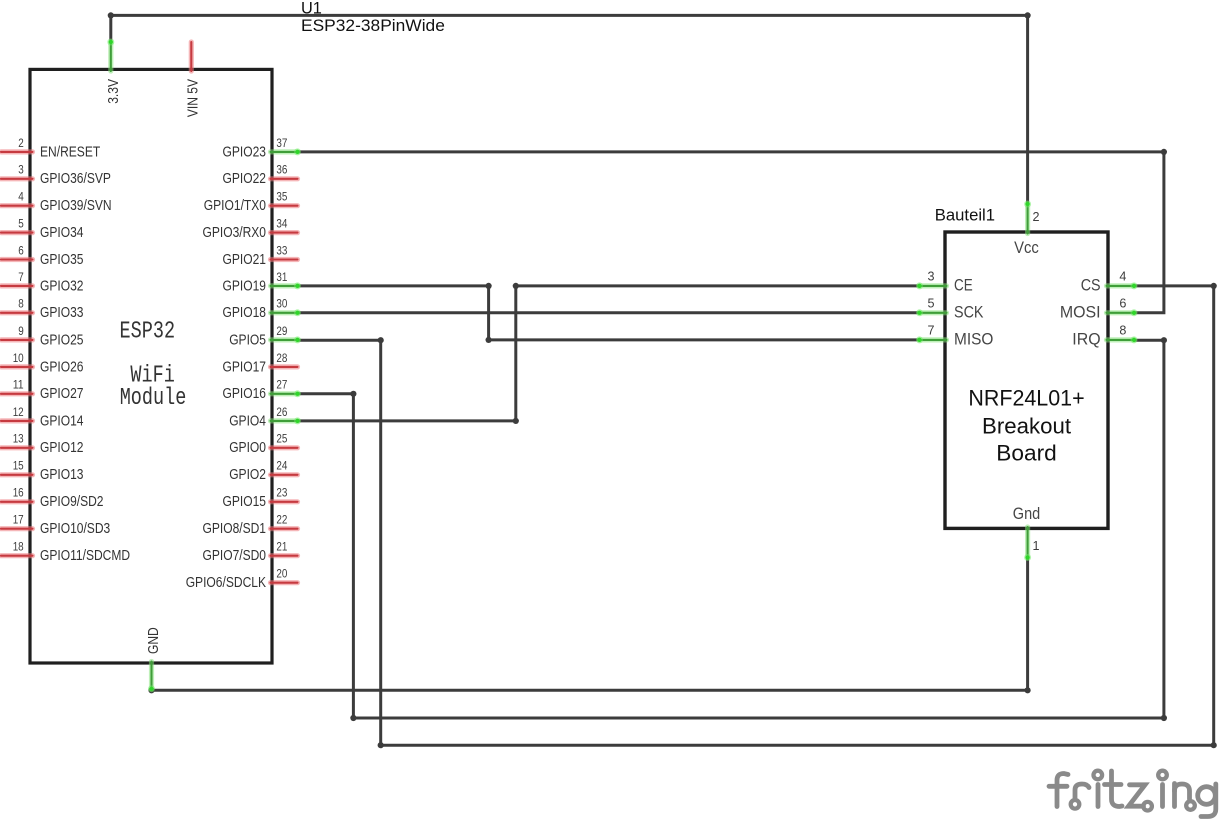 Image resolution: width=1222 pixels, height=825 pixels. I want to click on svg-text: GPIO33, so click(62, 313).